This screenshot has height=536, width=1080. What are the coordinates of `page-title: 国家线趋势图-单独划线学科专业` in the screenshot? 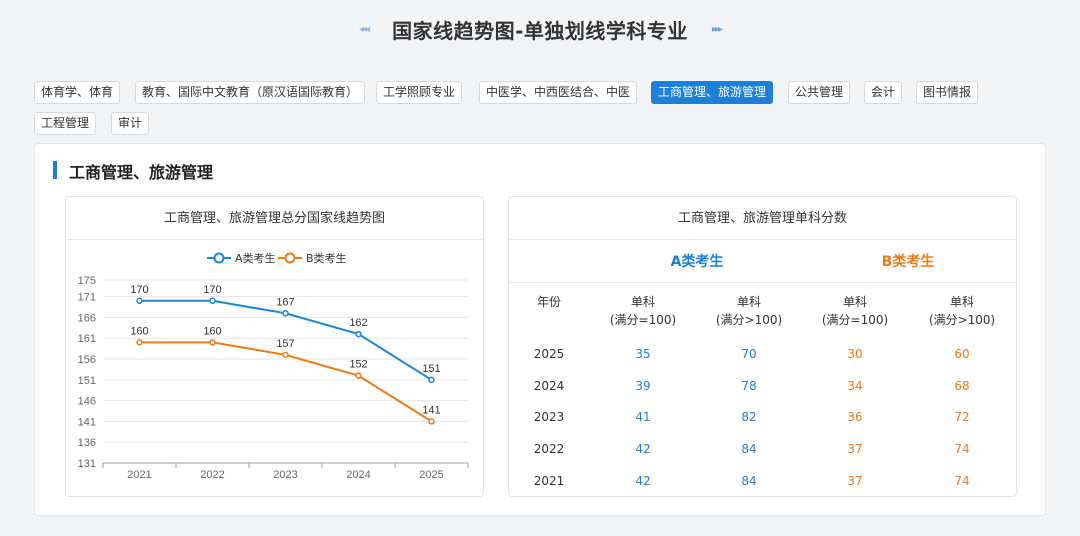 It's located at (540, 30).